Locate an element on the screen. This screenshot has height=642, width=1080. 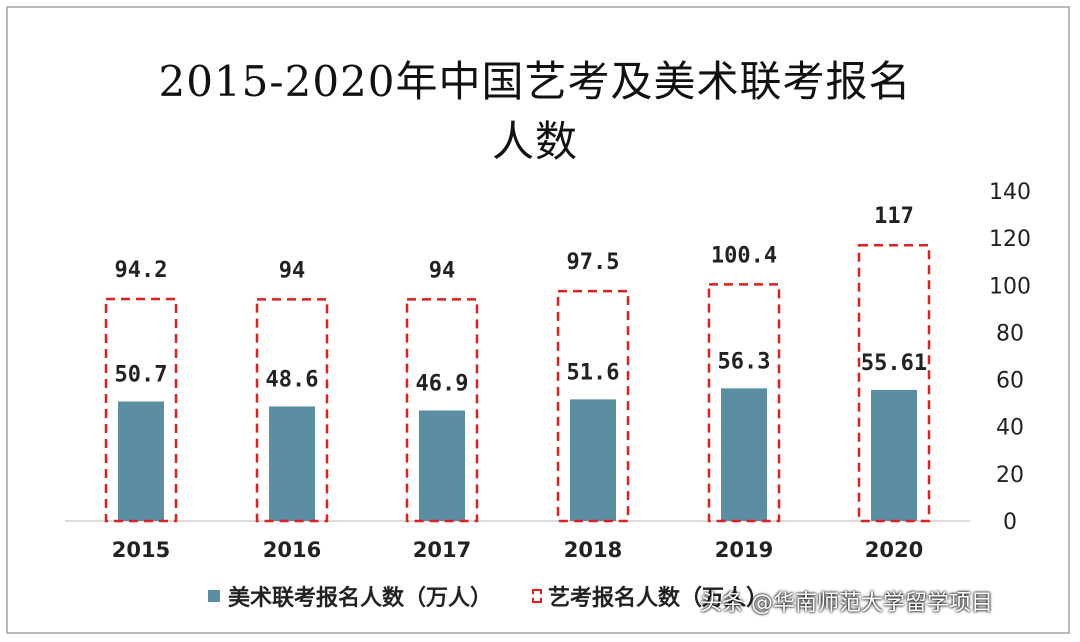
legend-swatch-fine-arts is located at coordinates (214, 596).